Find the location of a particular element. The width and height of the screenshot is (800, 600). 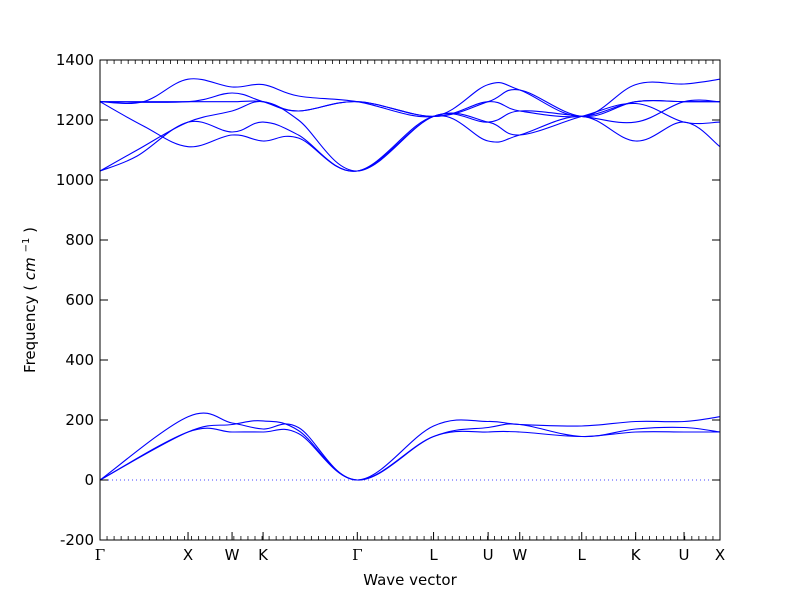

y-tick-label: 0 is located at coordinates (89, 480).